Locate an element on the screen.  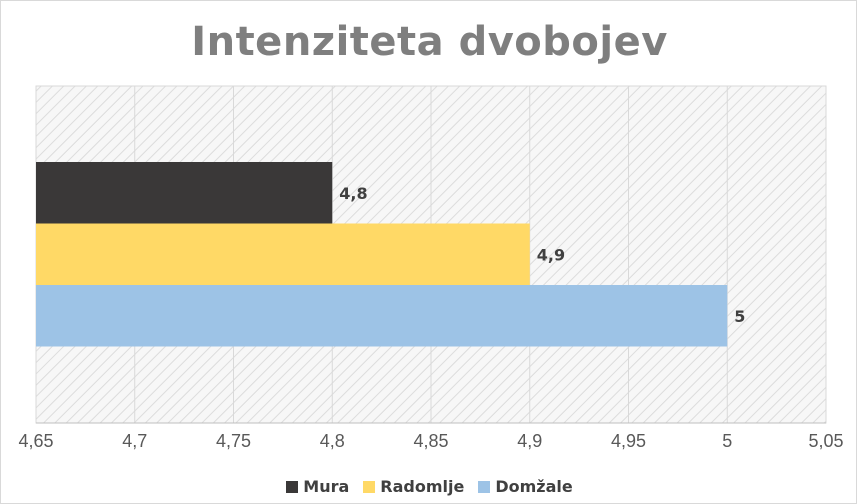
data-labels: 4,8 4,9 5 is located at coordinates (542, 255).